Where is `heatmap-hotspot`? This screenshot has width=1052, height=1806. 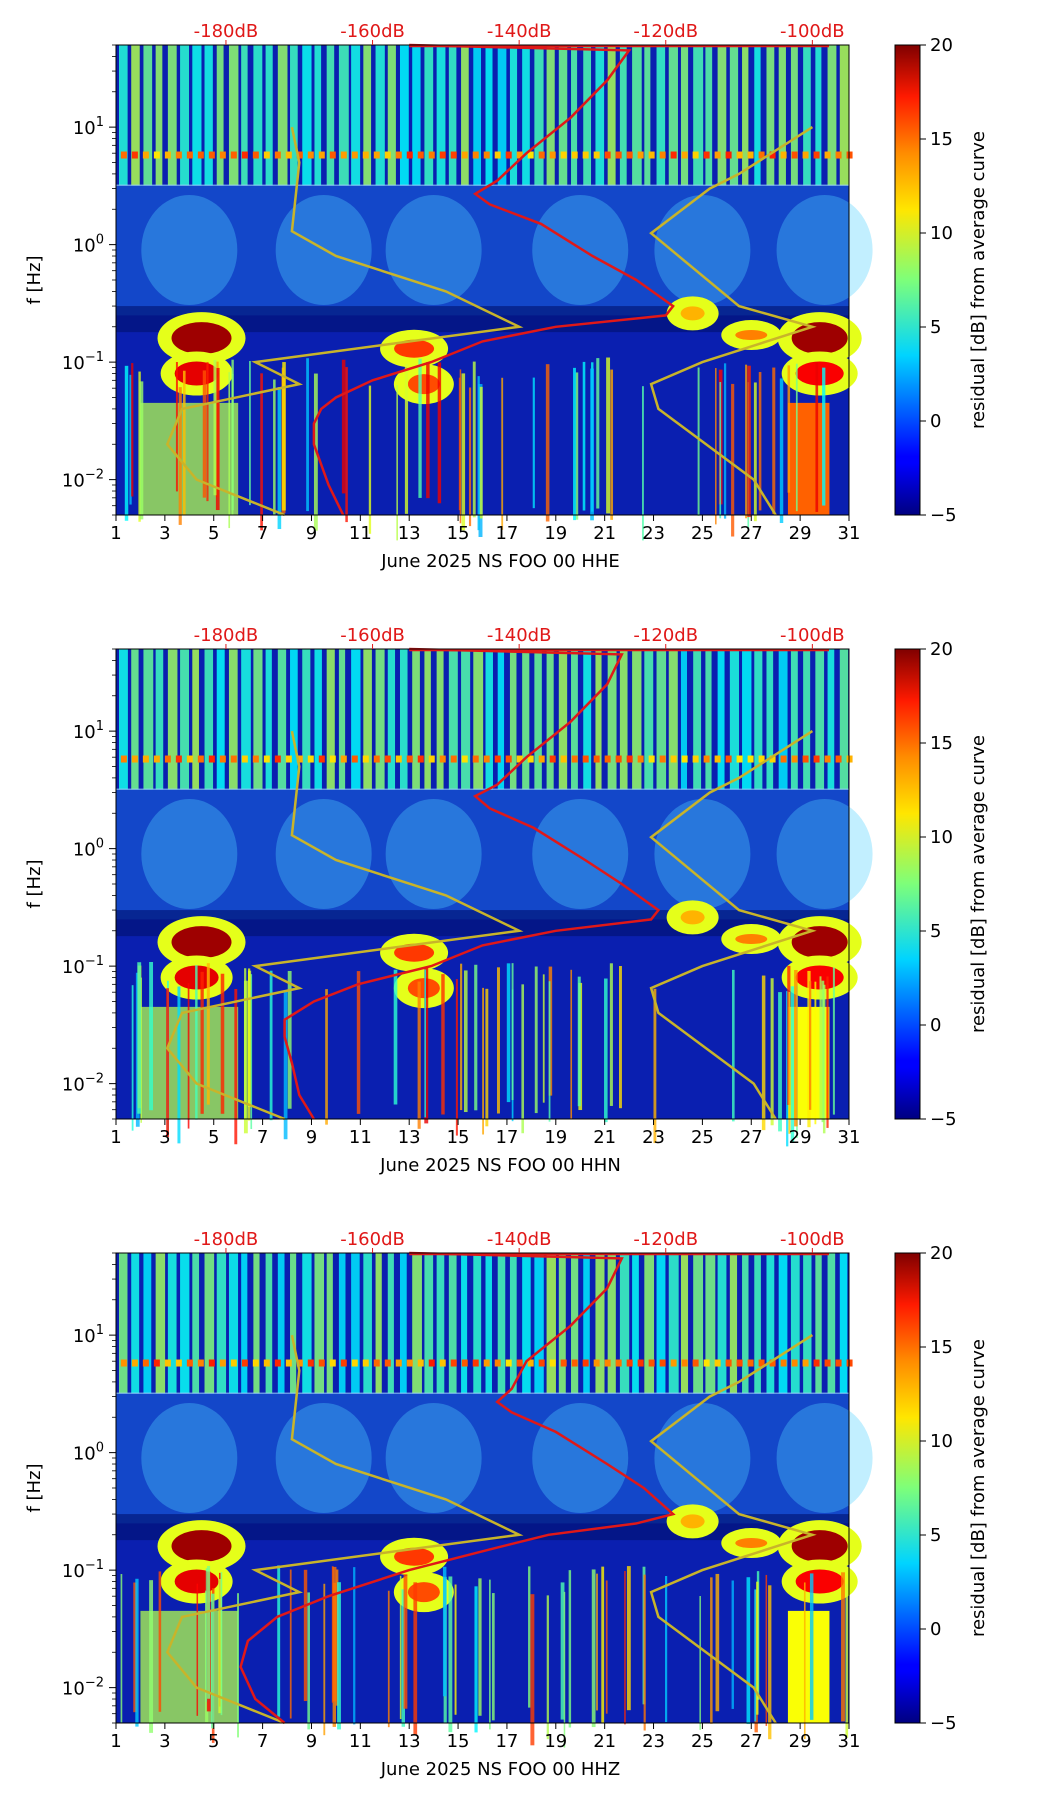
heatmap-hotspot is located at coordinates (423, 988).